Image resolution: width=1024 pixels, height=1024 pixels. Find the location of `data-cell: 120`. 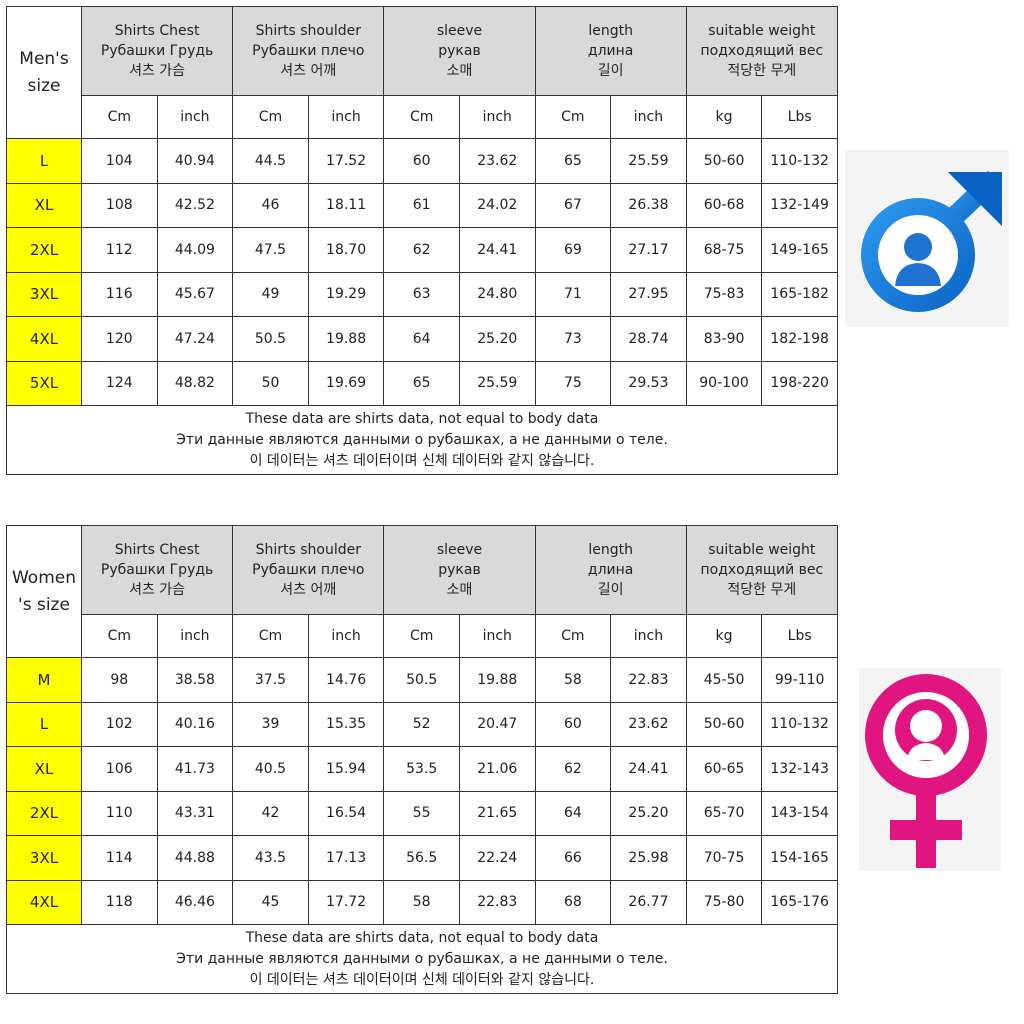

data-cell: 120 is located at coordinates (119, 339).